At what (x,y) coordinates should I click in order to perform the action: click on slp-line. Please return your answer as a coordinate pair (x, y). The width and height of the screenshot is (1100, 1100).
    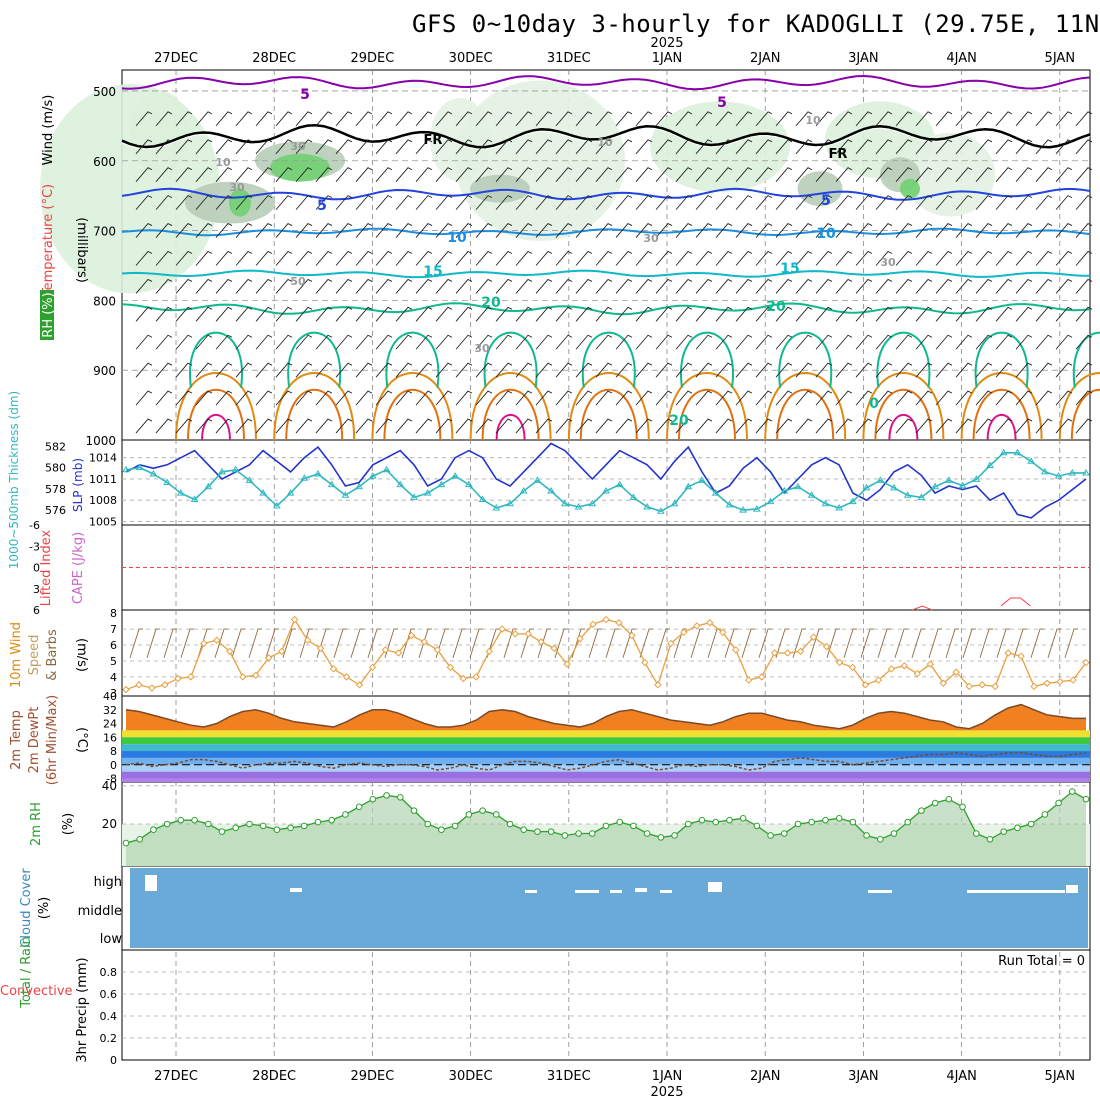
    Looking at the image, I should click on (606, 480).